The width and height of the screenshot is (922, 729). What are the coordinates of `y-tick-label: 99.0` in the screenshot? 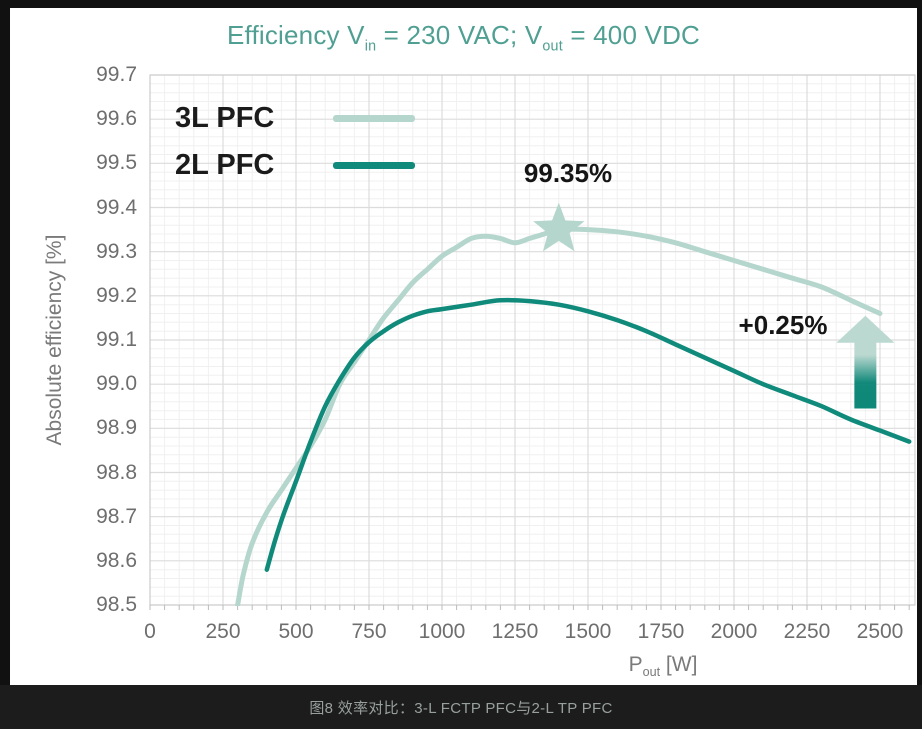 It's located at (116, 384).